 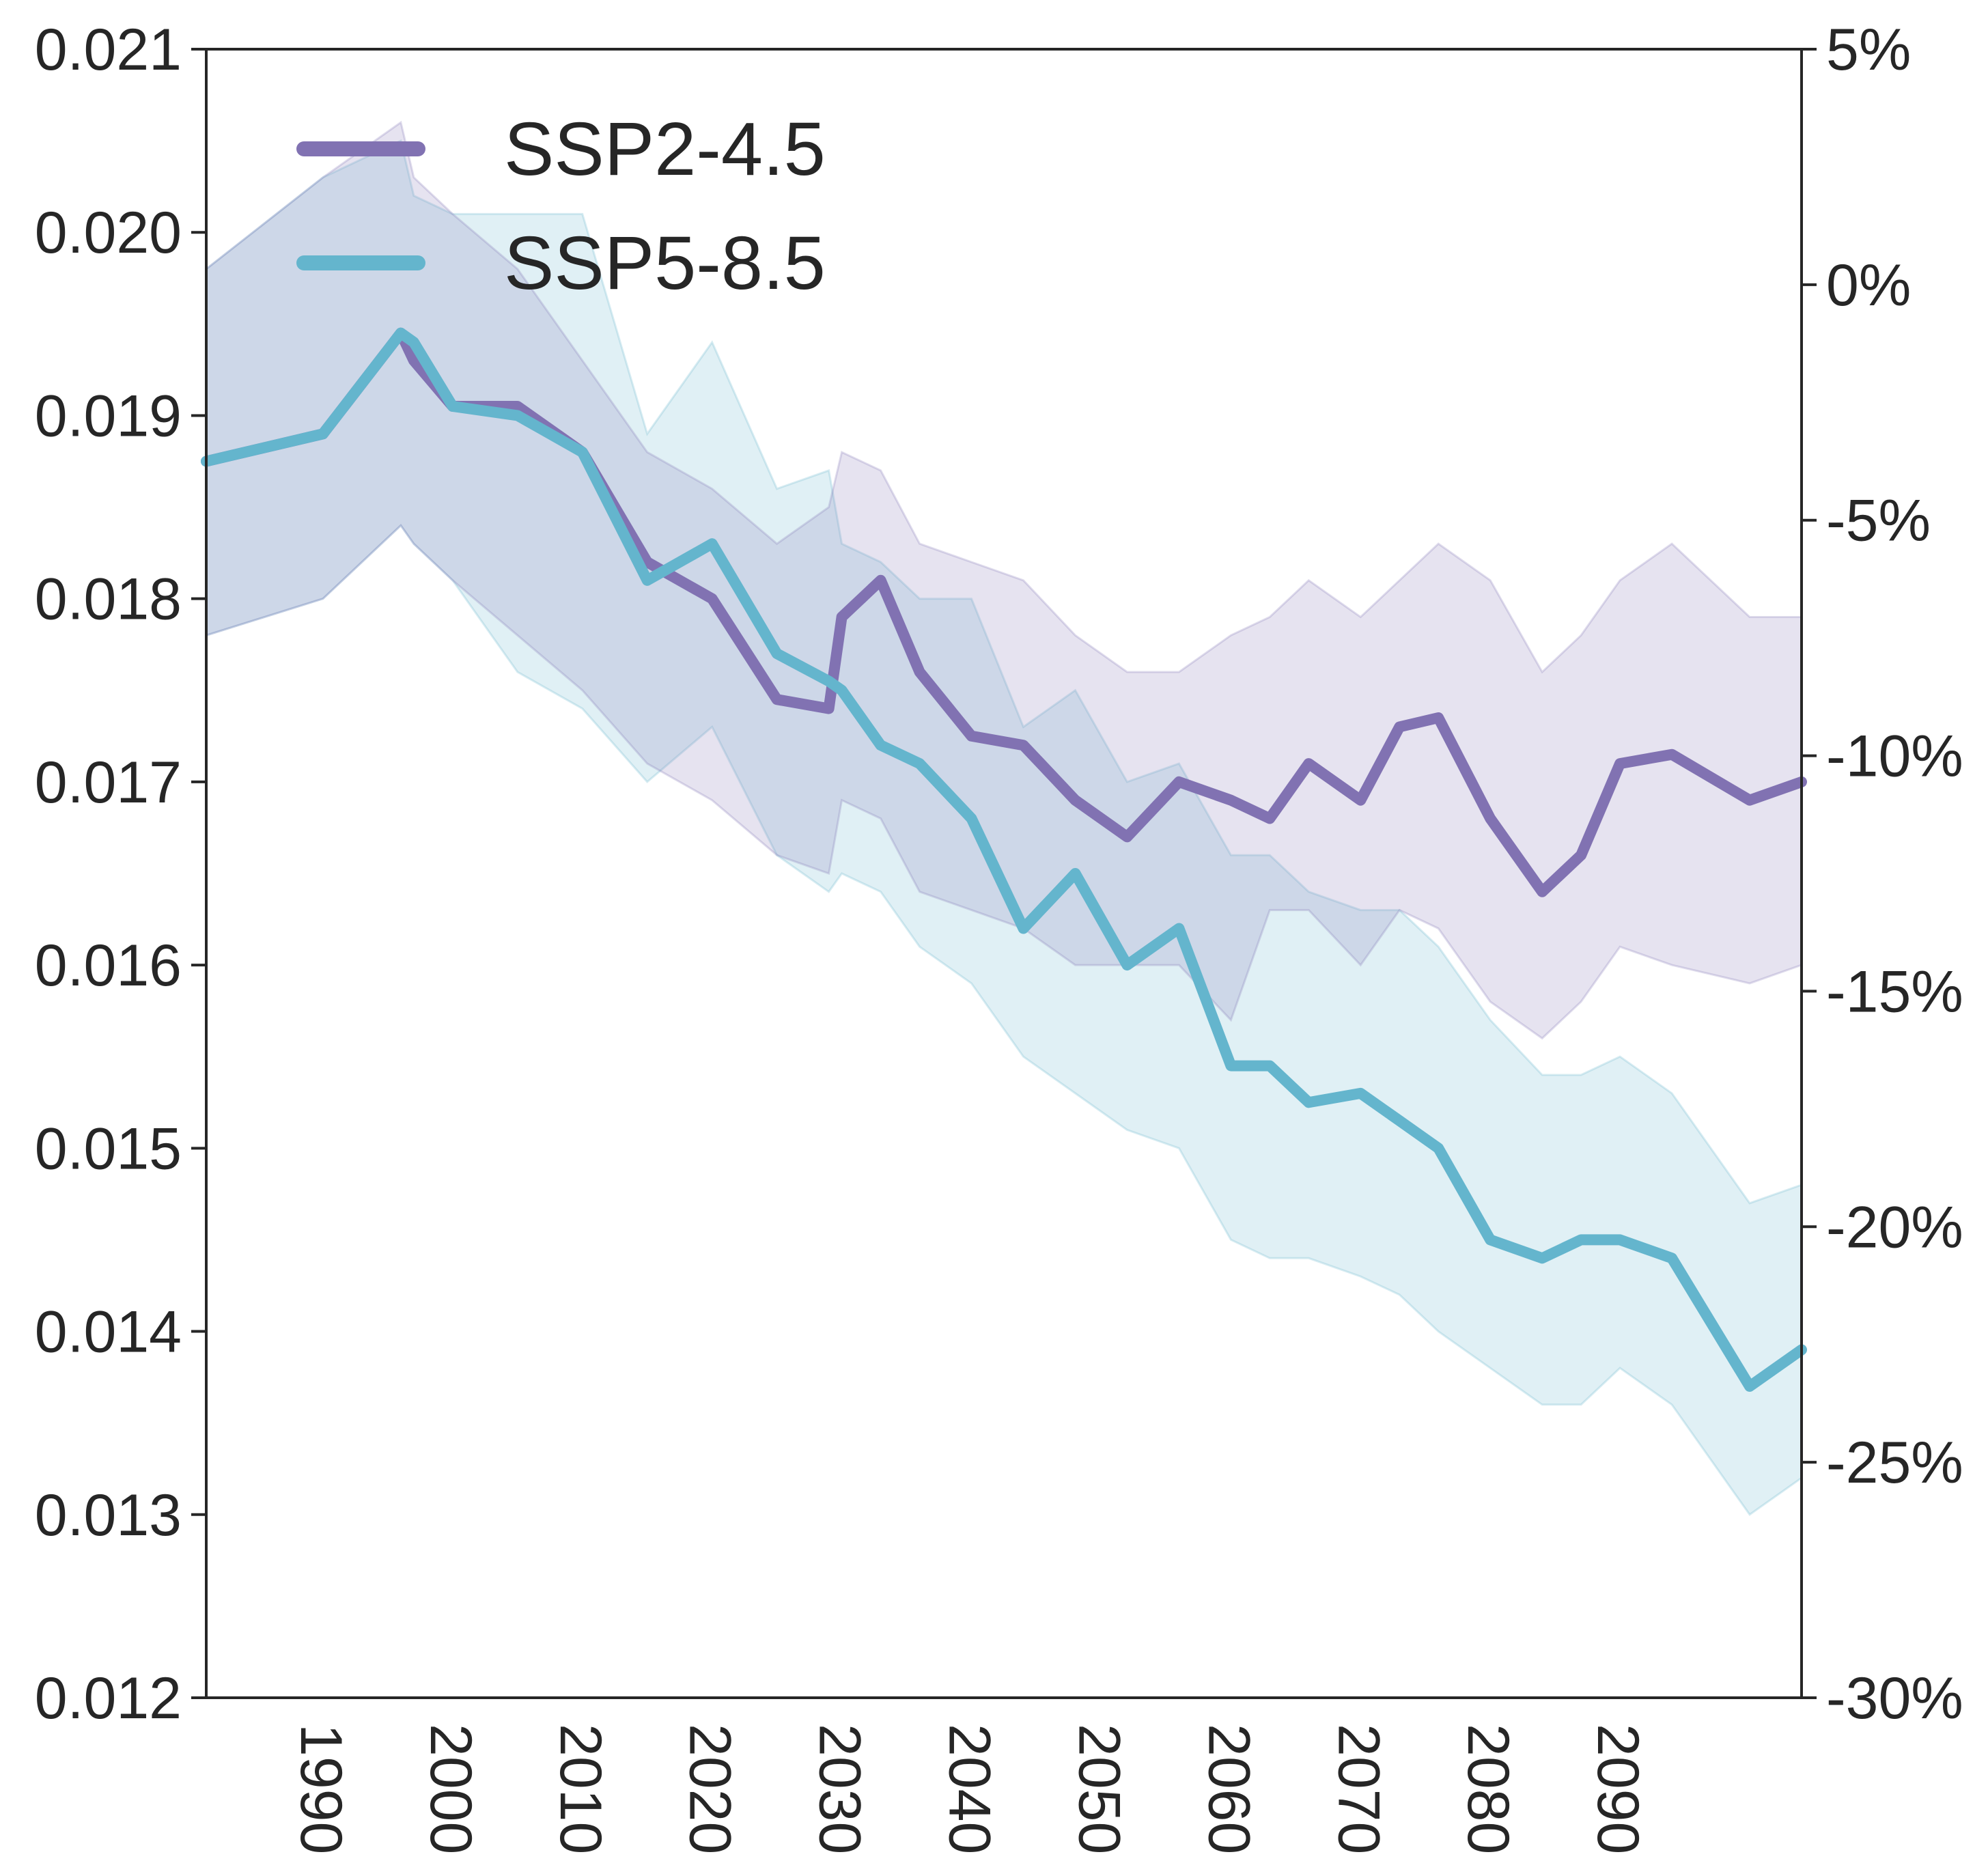 What do you see at coordinates (1894, 1699) in the screenshot?
I see `y2-tick-label: -30%` at bounding box center [1894, 1699].